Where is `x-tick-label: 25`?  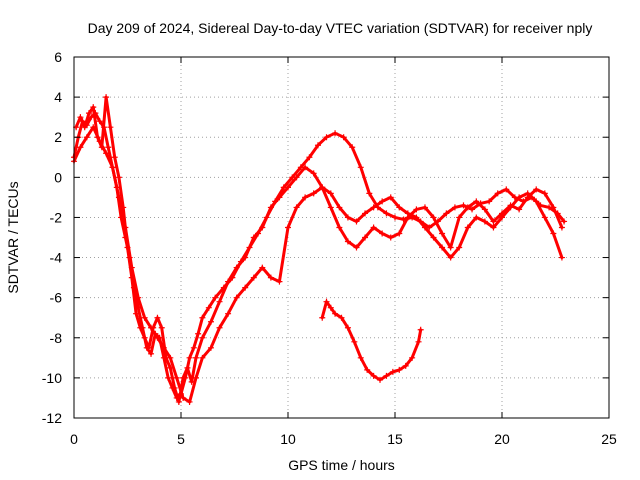
x-tick-label: 25 is located at coordinates (609, 439).